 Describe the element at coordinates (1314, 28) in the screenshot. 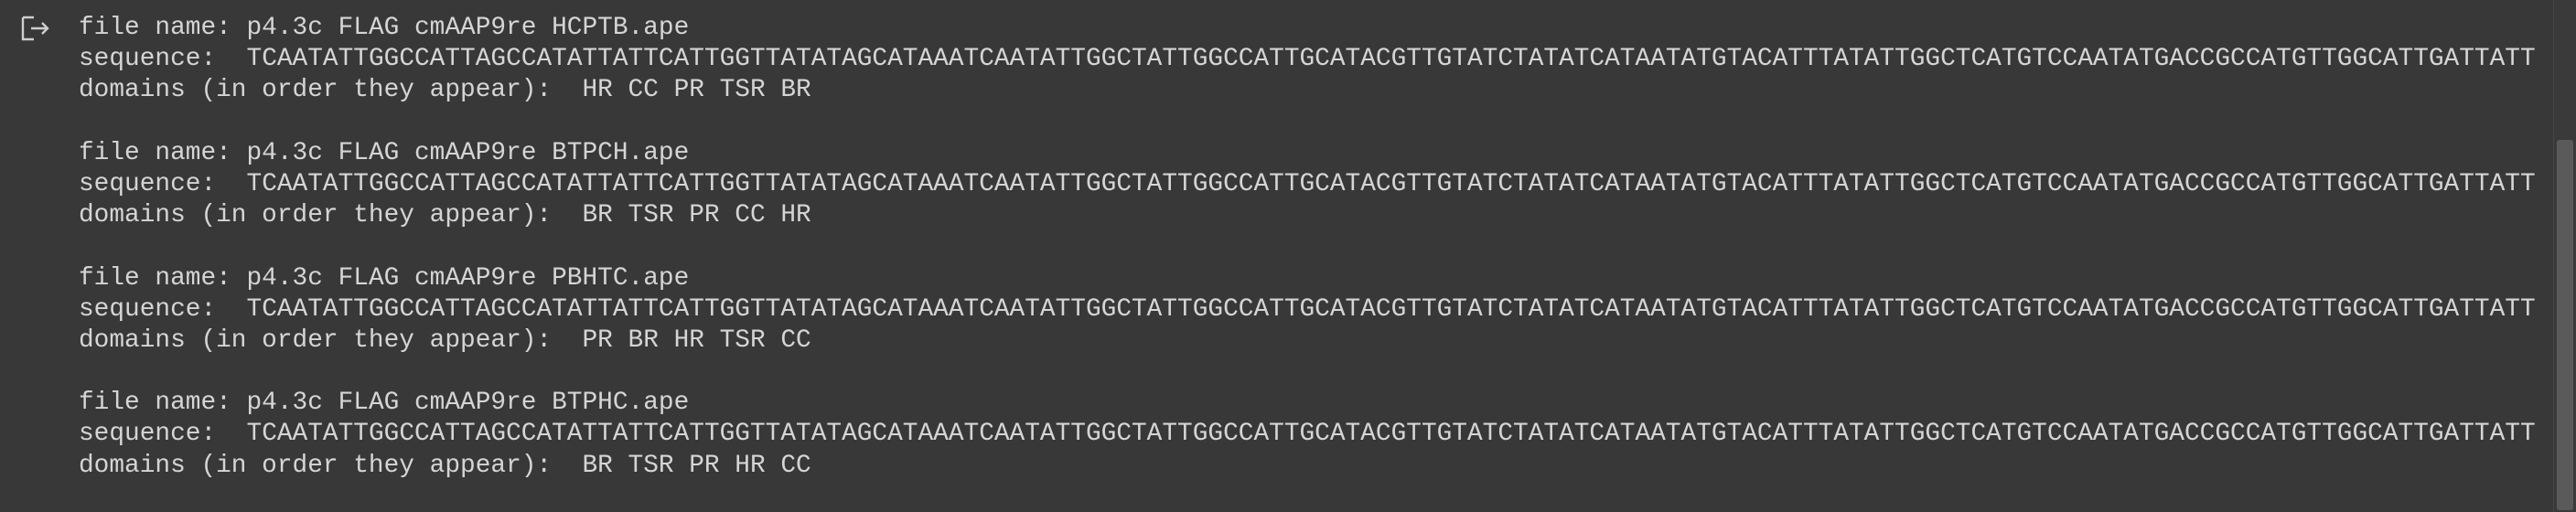

I see `output-line: file name: p4.3c FLAG cmAAP9re HCPTB.ape` at that location.